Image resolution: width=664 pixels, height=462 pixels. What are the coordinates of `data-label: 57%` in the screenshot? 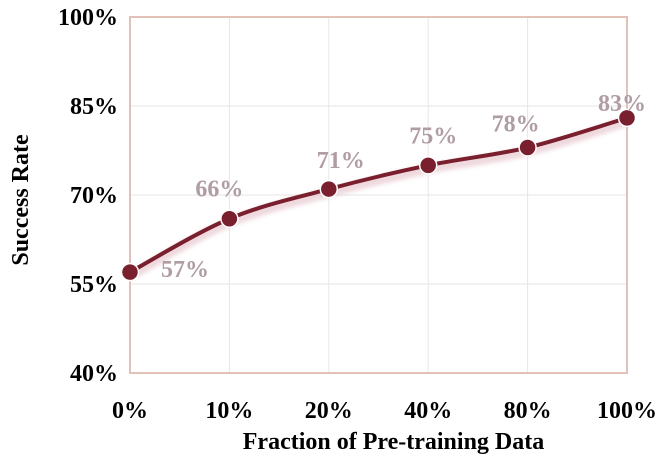 It's located at (185, 270).